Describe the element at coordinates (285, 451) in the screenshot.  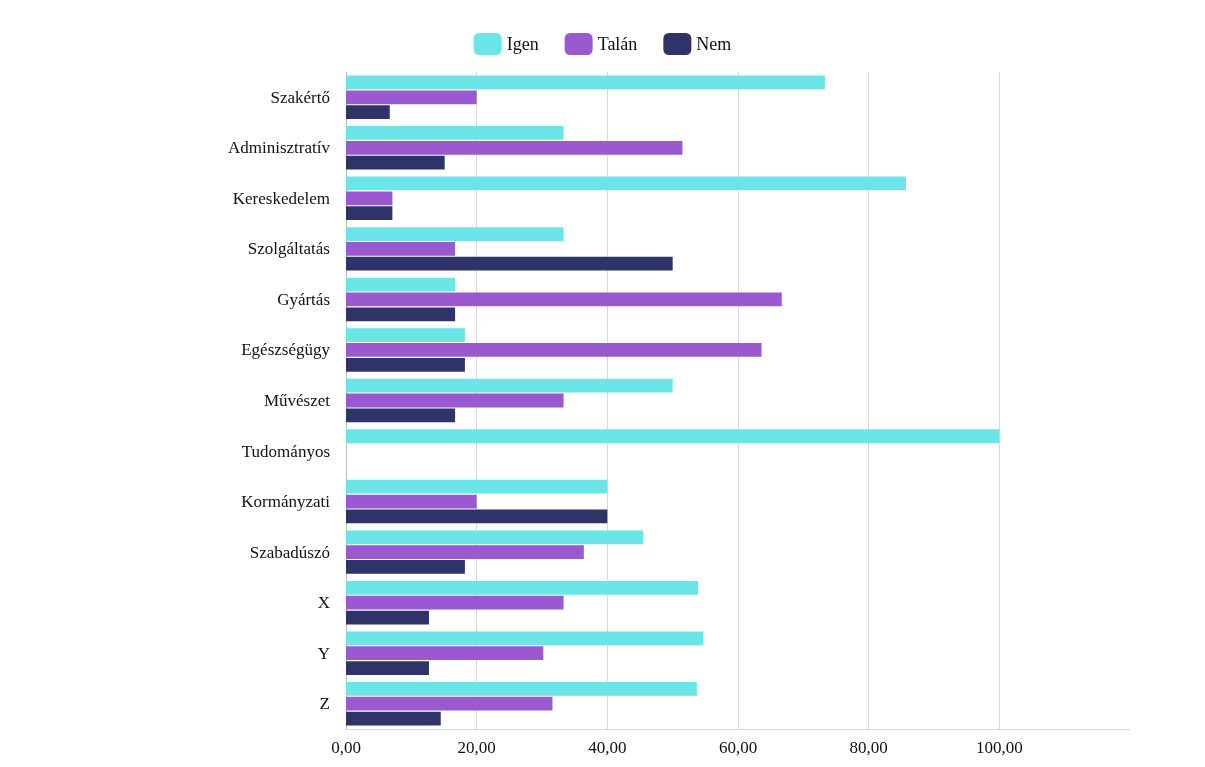
I see `y-tick-label: Tudományos` at that location.